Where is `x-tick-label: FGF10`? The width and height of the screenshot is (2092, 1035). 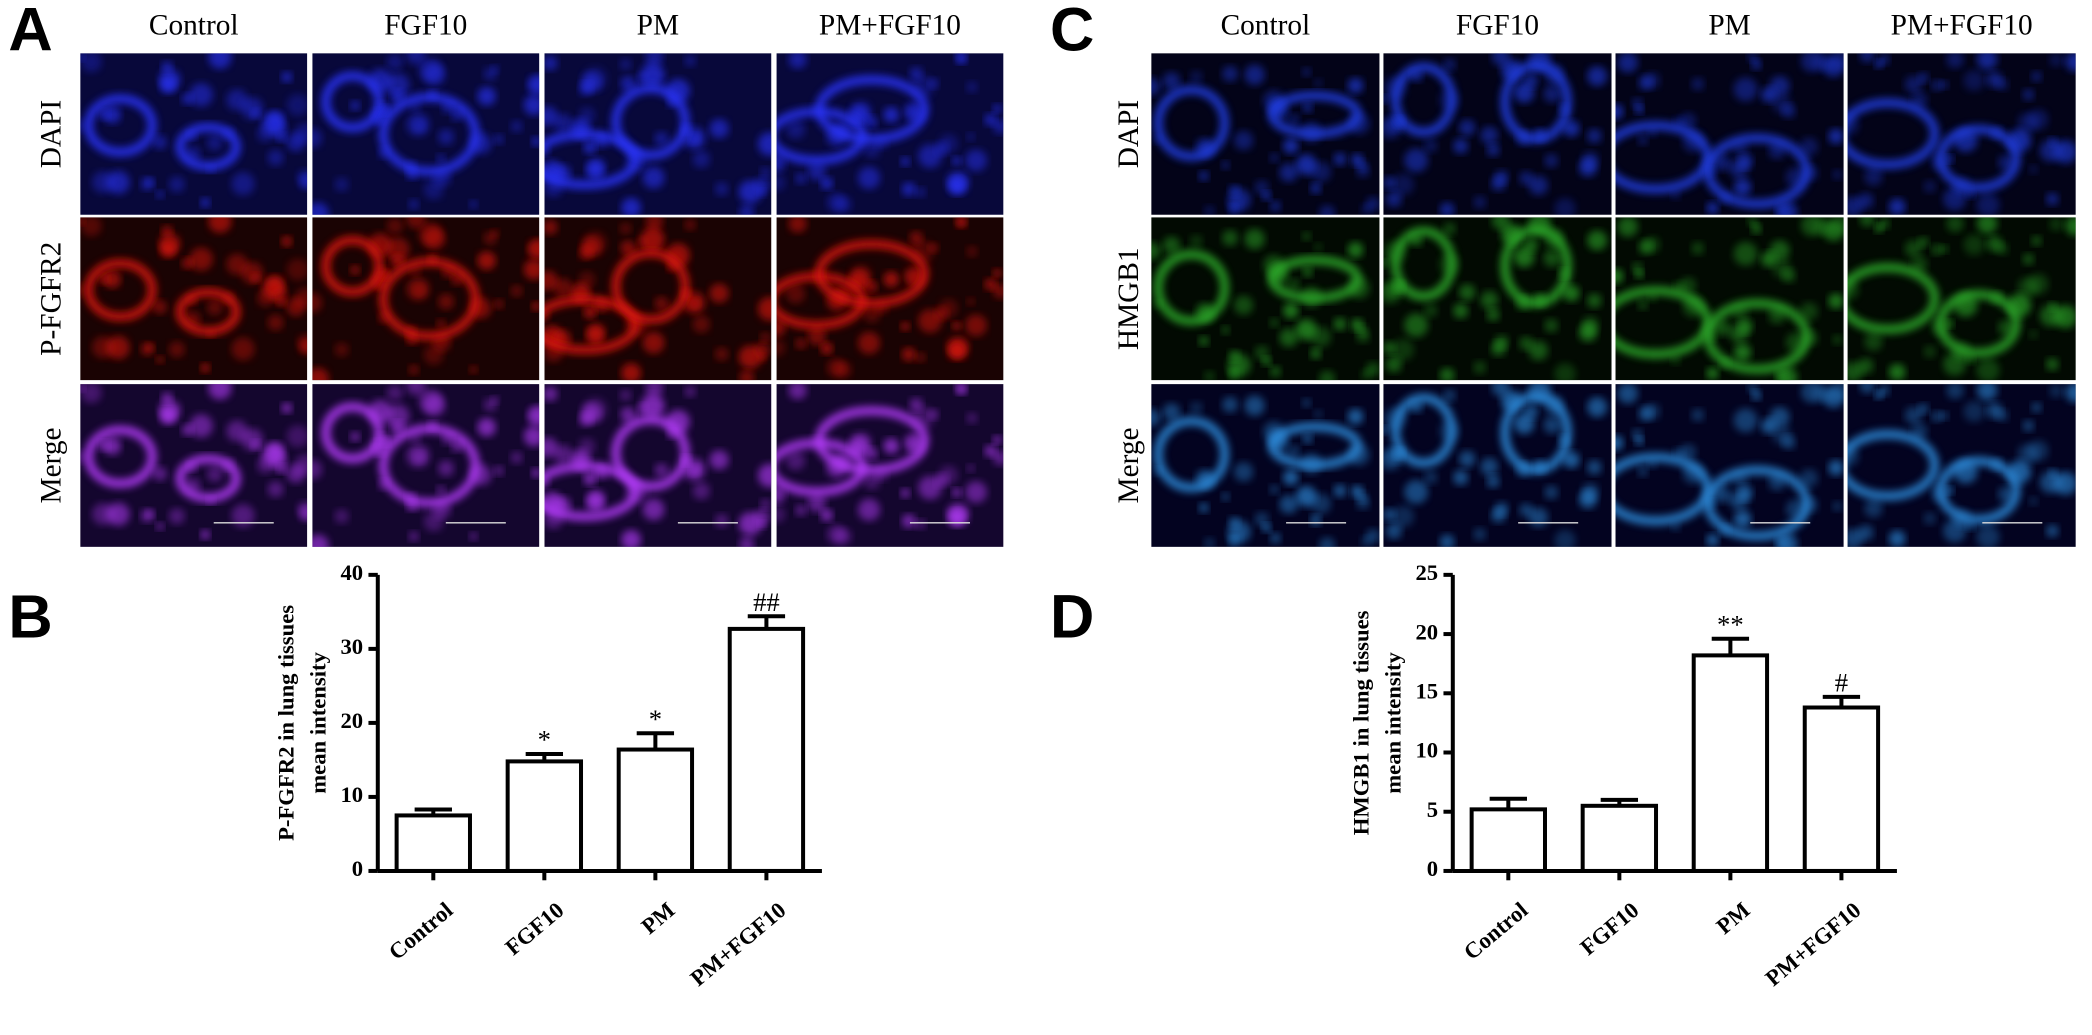
x-tick-label: FGF10 is located at coordinates (1609, 928).